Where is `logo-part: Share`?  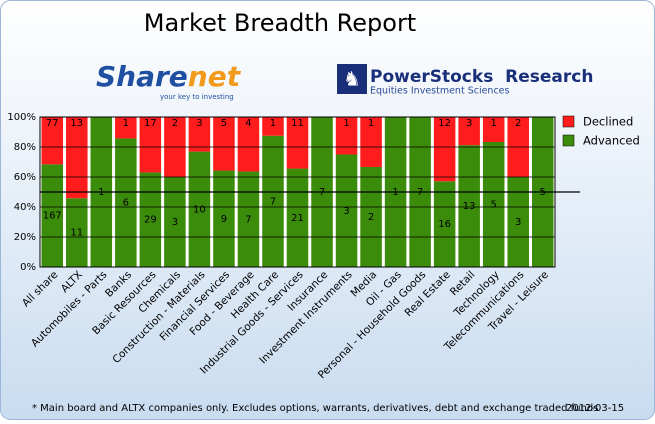
logo-part: Share is located at coordinates (142, 76).